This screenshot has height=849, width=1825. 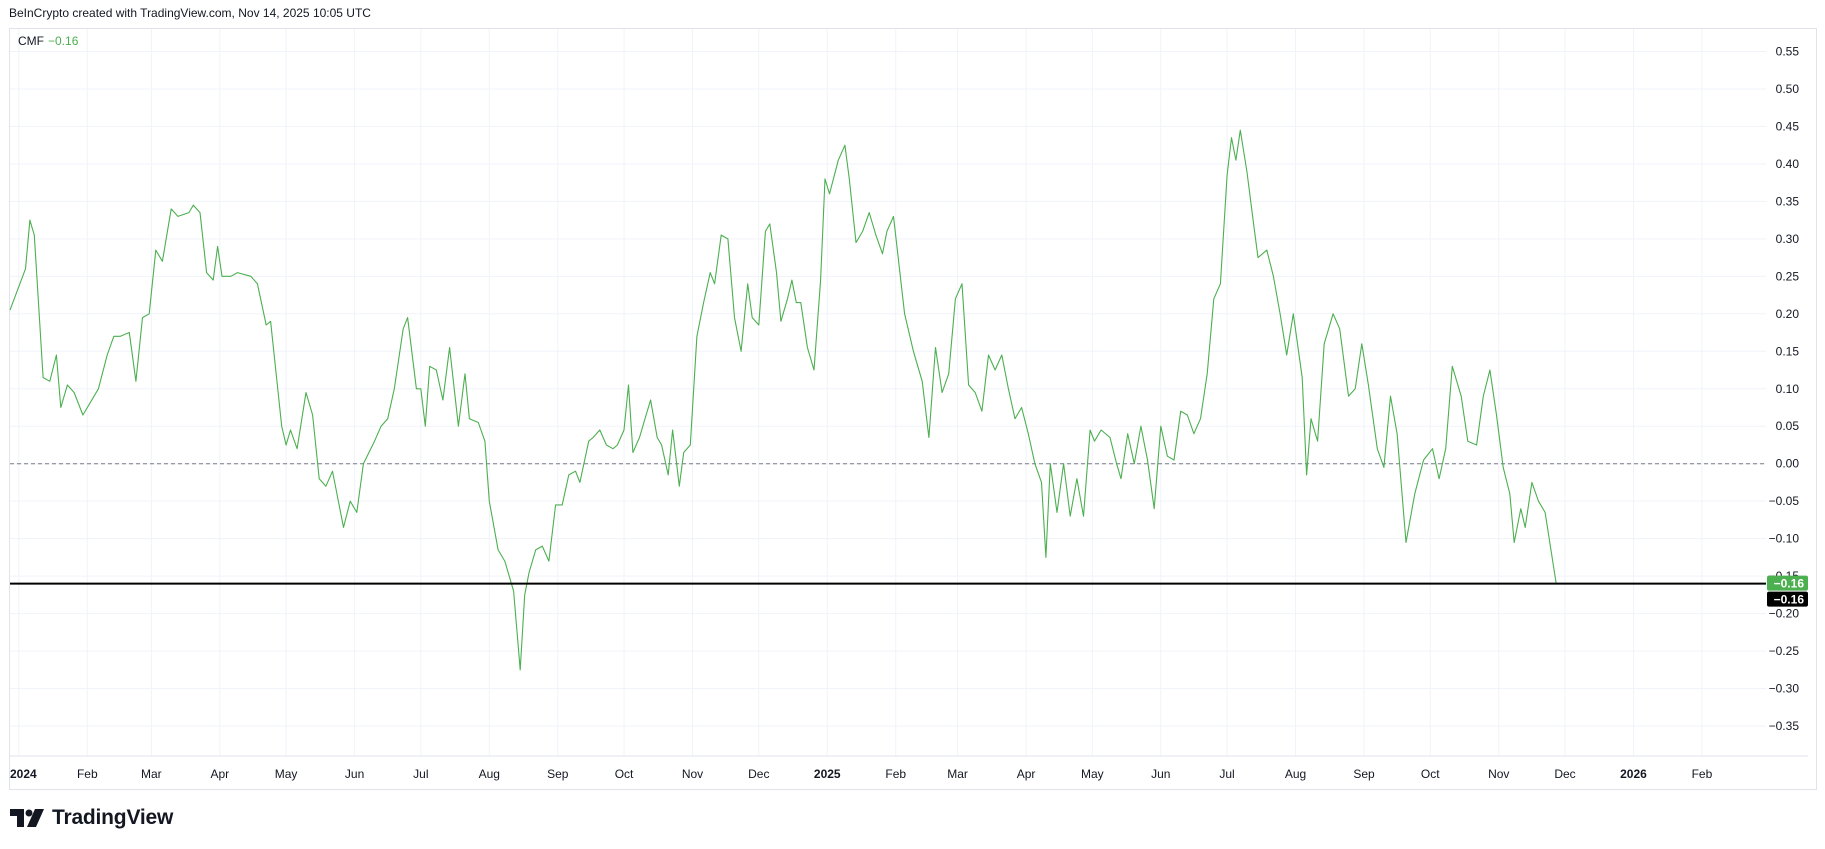 What do you see at coordinates (1788, 351) in the screenshot?
I see `y-tick-label: 0.15` at bounding box center [1788, 351].